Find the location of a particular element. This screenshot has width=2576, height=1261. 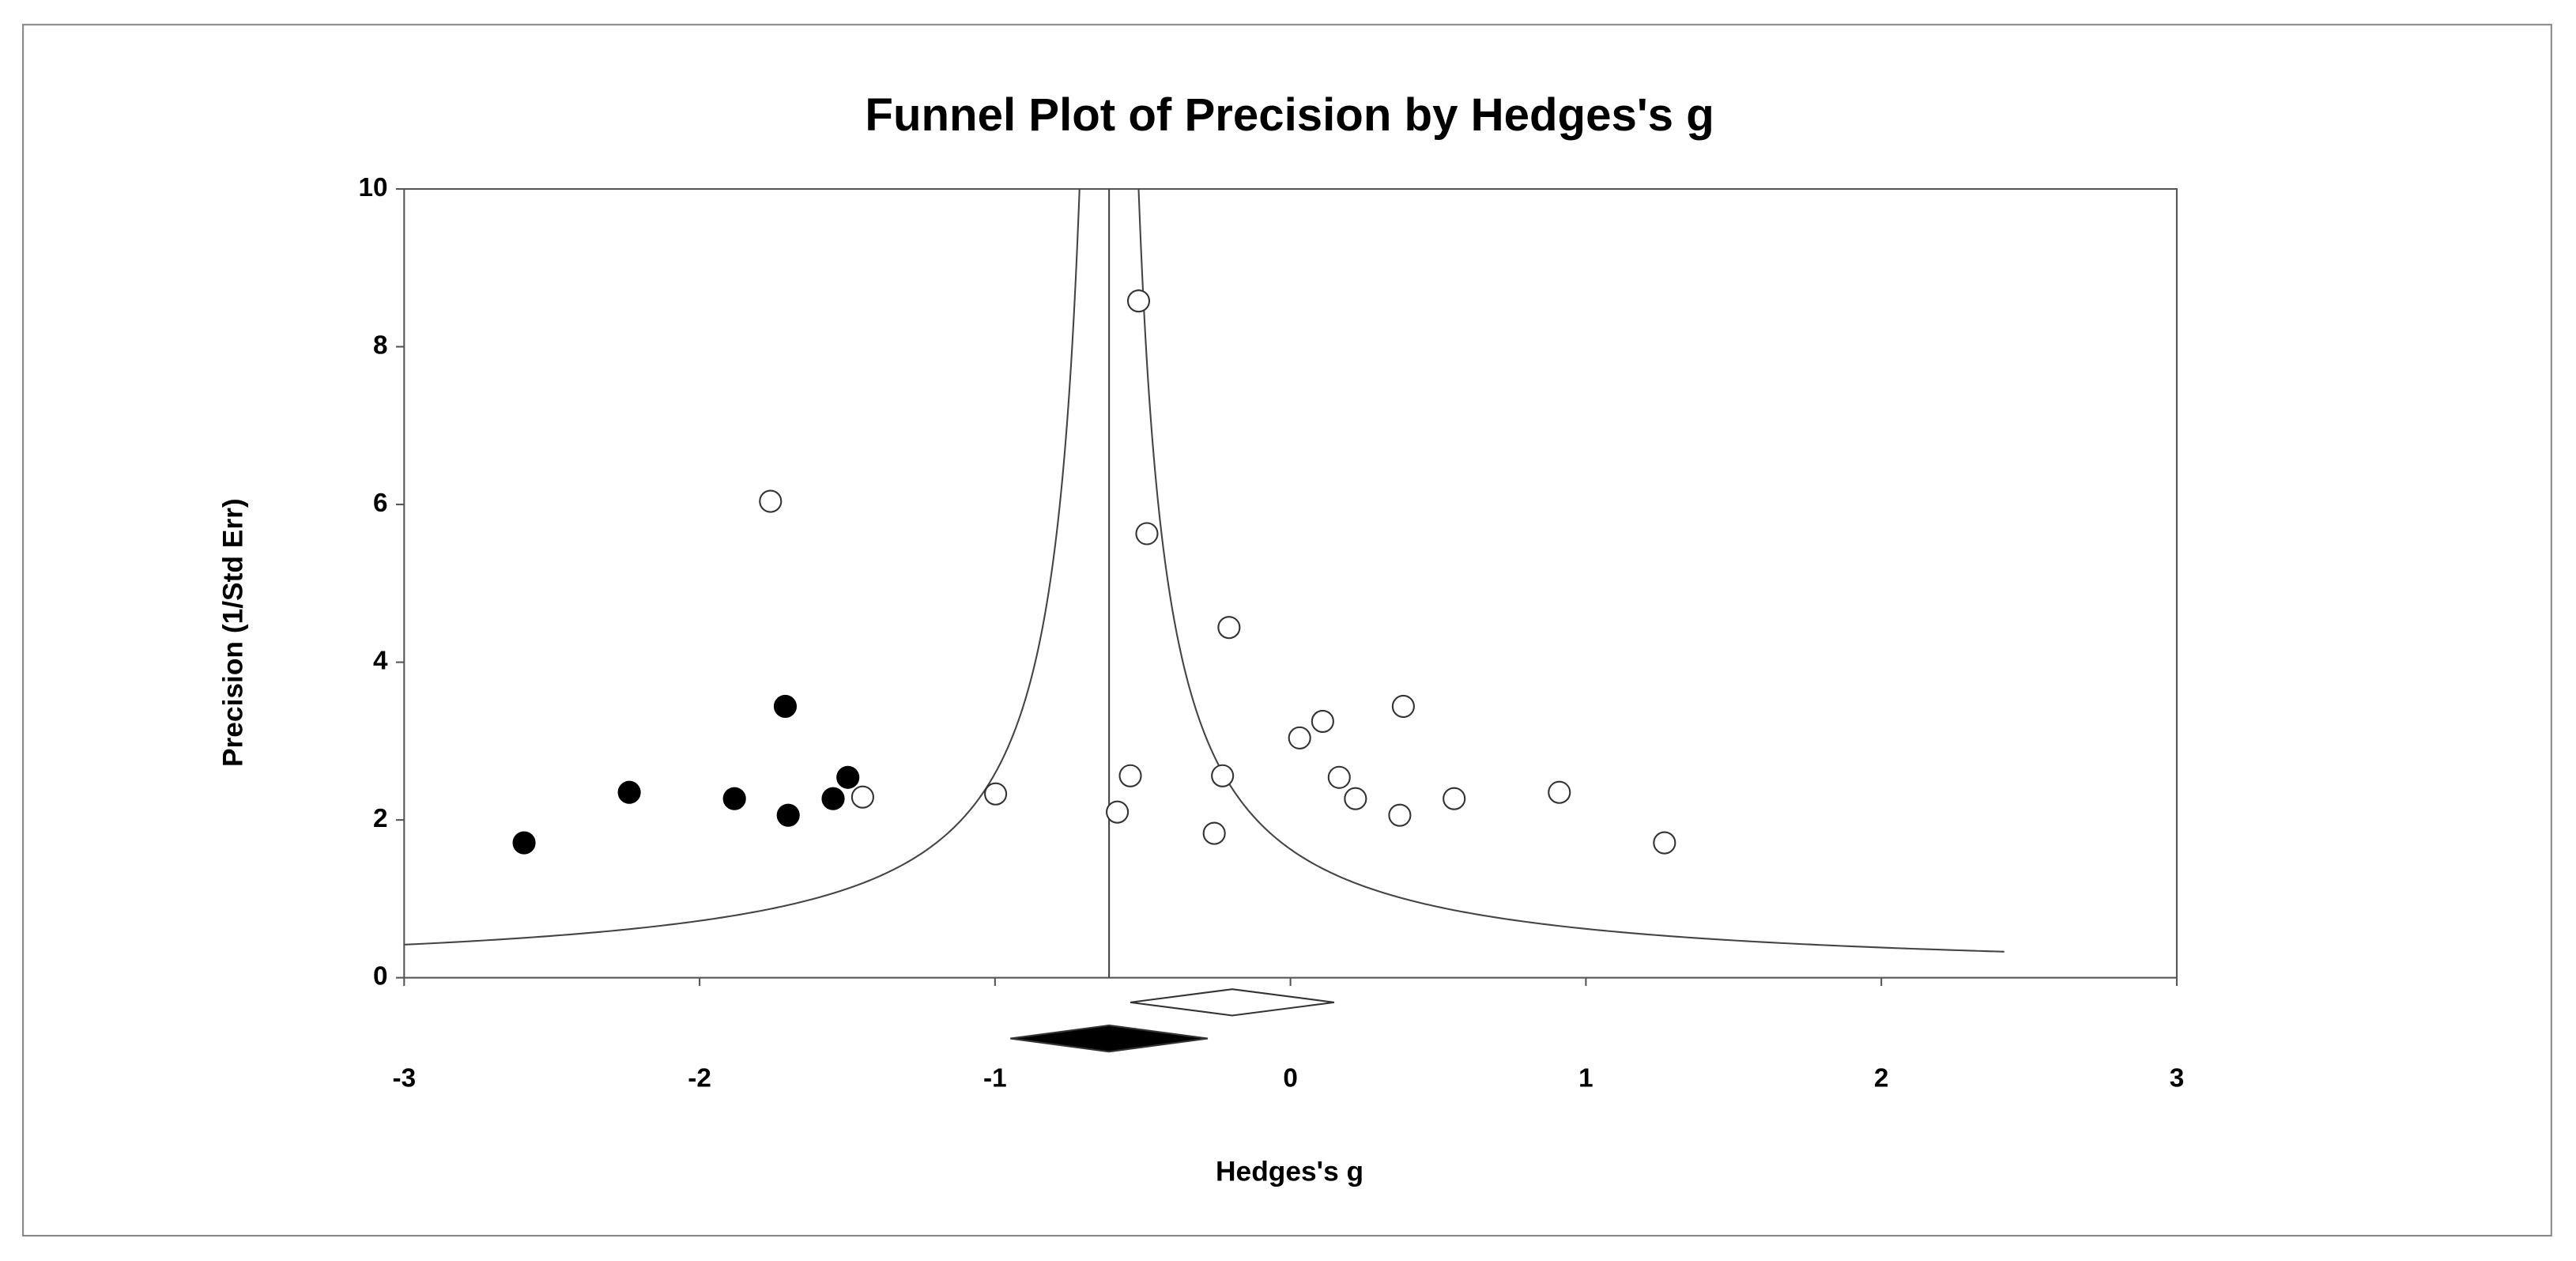

y-tick-label: 6 is located at coordinates (380, 503).